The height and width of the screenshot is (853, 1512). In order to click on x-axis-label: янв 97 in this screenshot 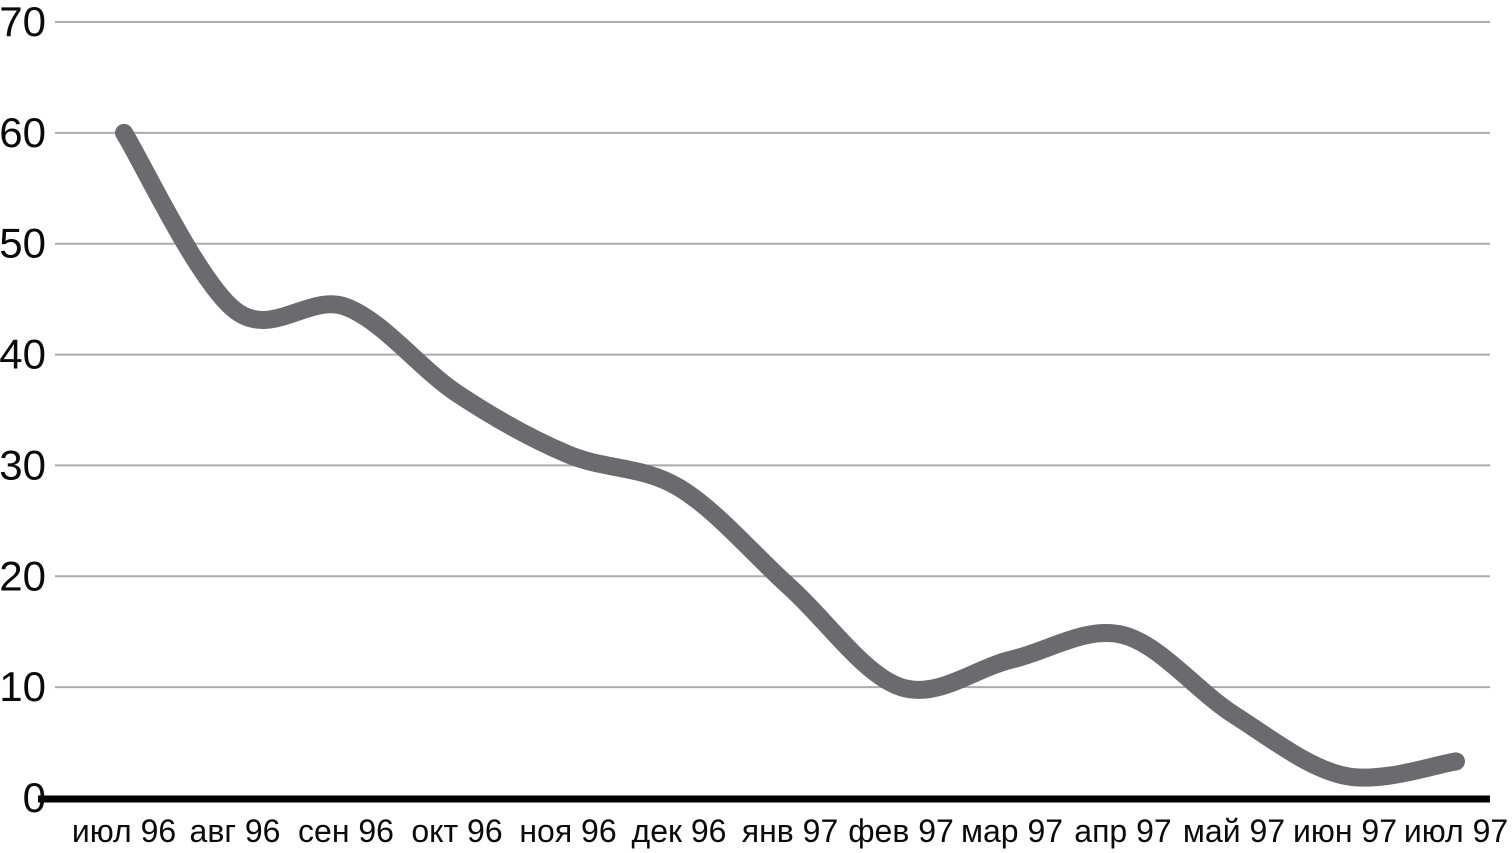, I will do `click(790, 831)`.